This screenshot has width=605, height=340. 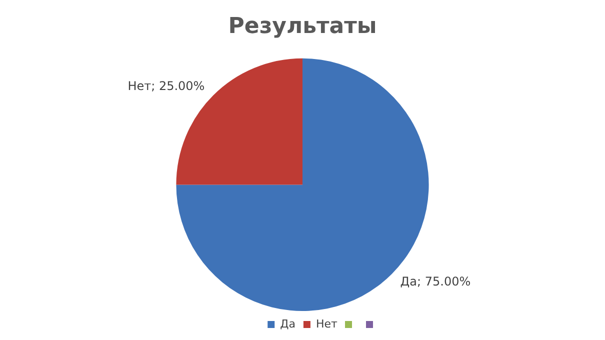 I want to click on legend-label: Да, so click(x=288, y=323).